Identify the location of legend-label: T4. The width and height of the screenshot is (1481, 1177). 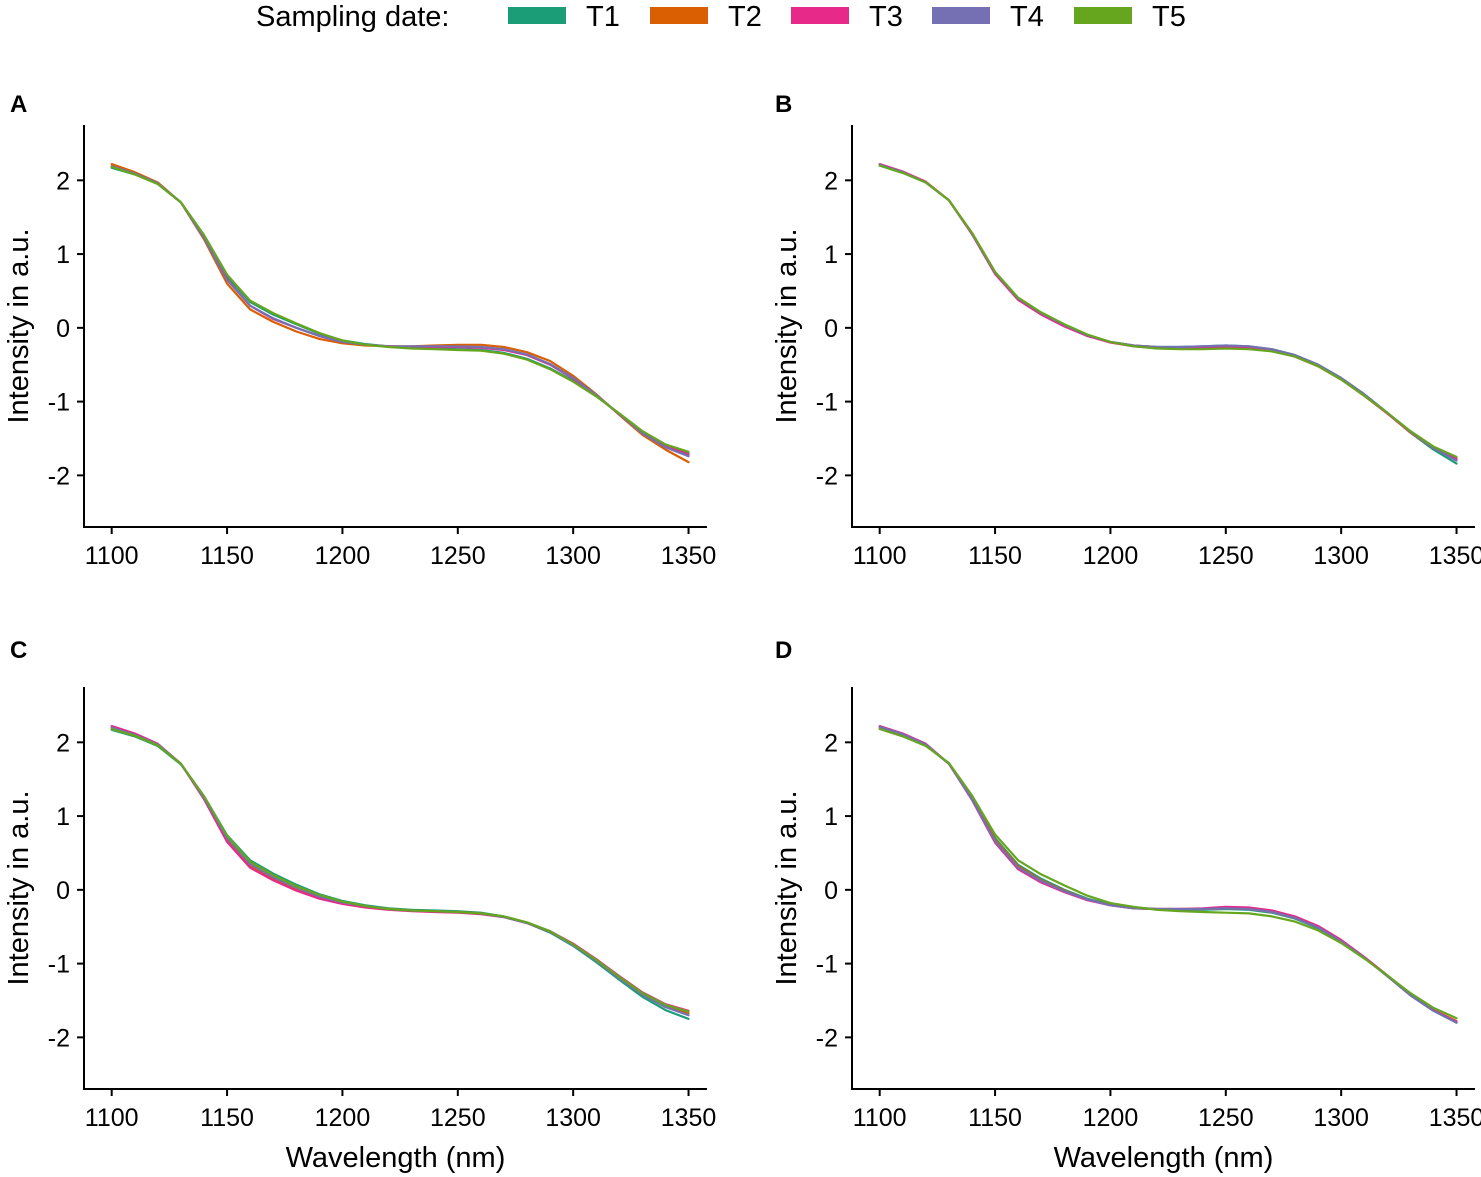
(1027, 17).